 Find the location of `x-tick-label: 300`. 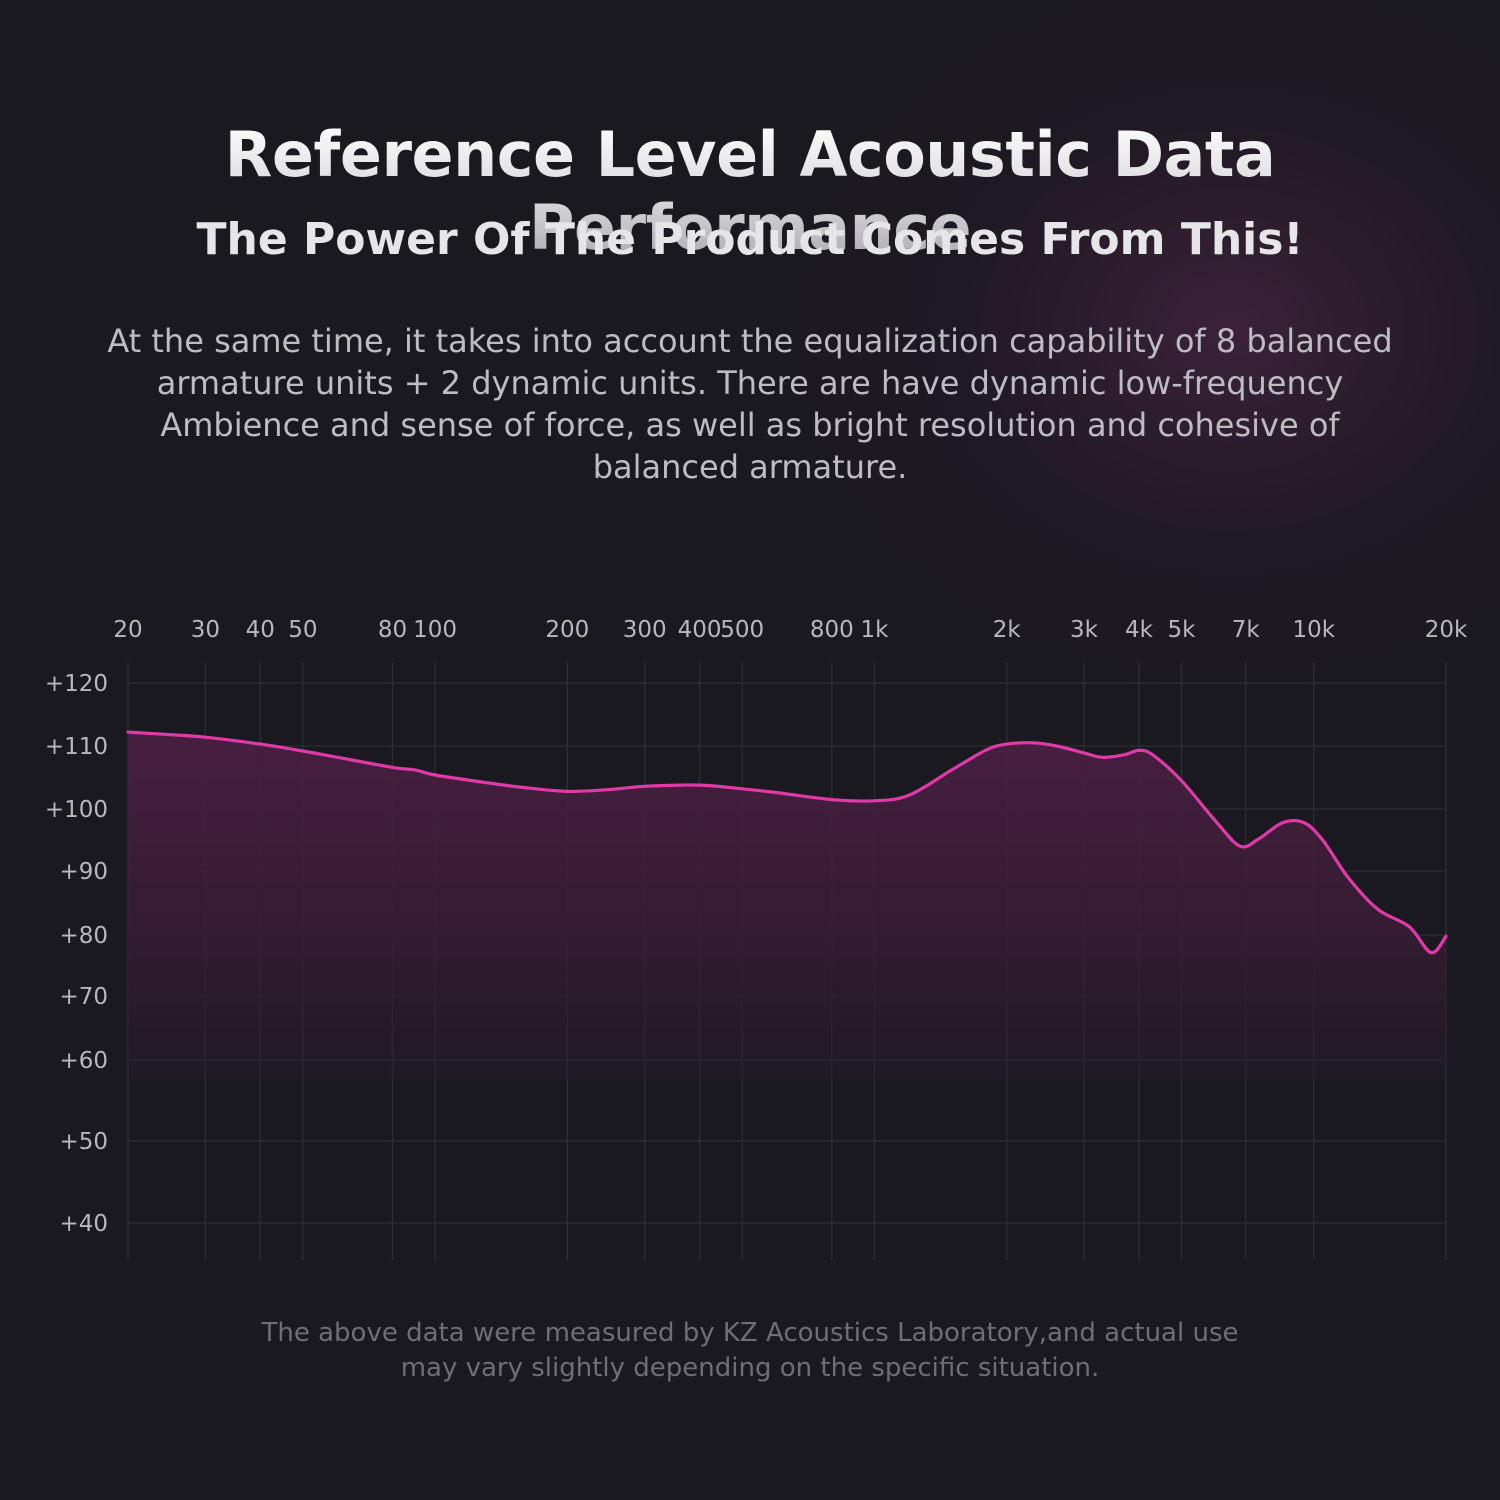

x-tick-label: 300 is located at coordinates (645, 630).